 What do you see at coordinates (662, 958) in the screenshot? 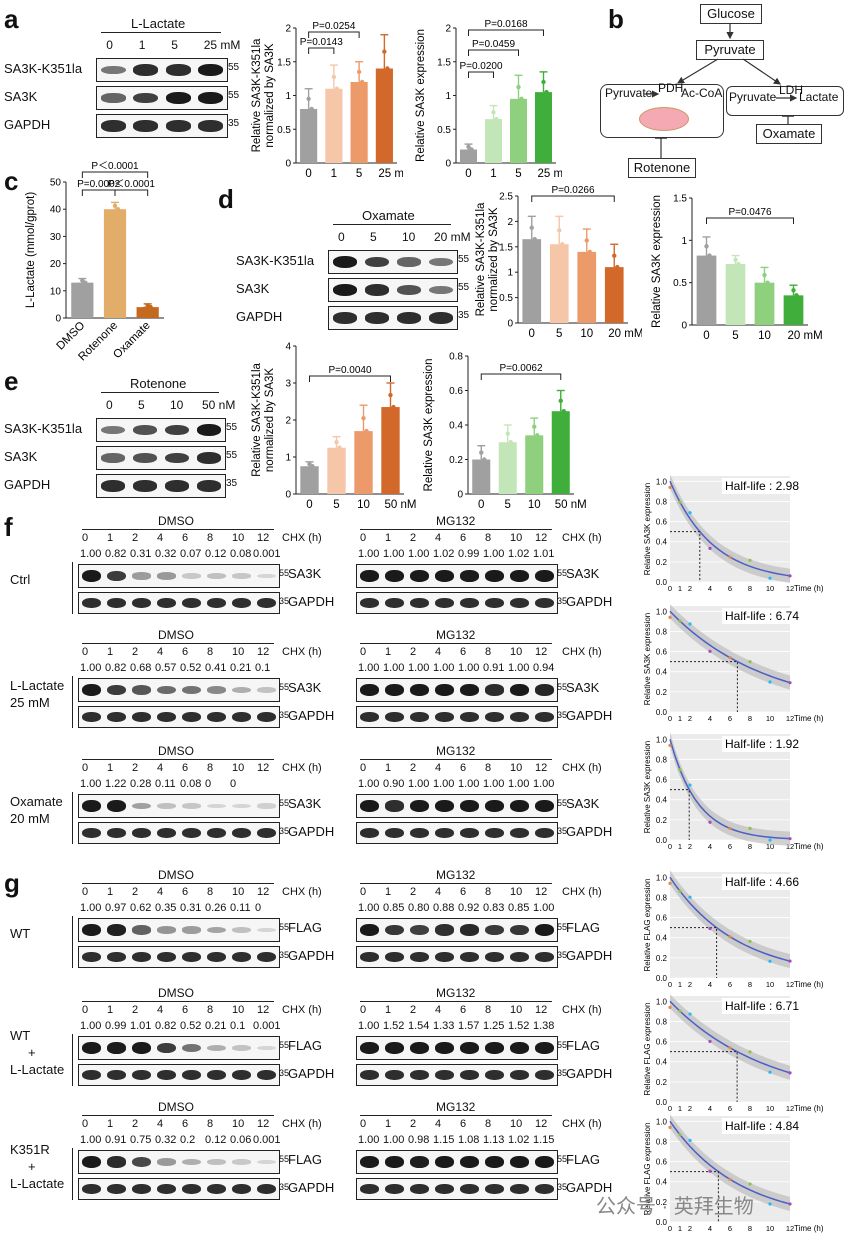
I see `y-tick-label: 0.2` at bounding box center [662, 958].